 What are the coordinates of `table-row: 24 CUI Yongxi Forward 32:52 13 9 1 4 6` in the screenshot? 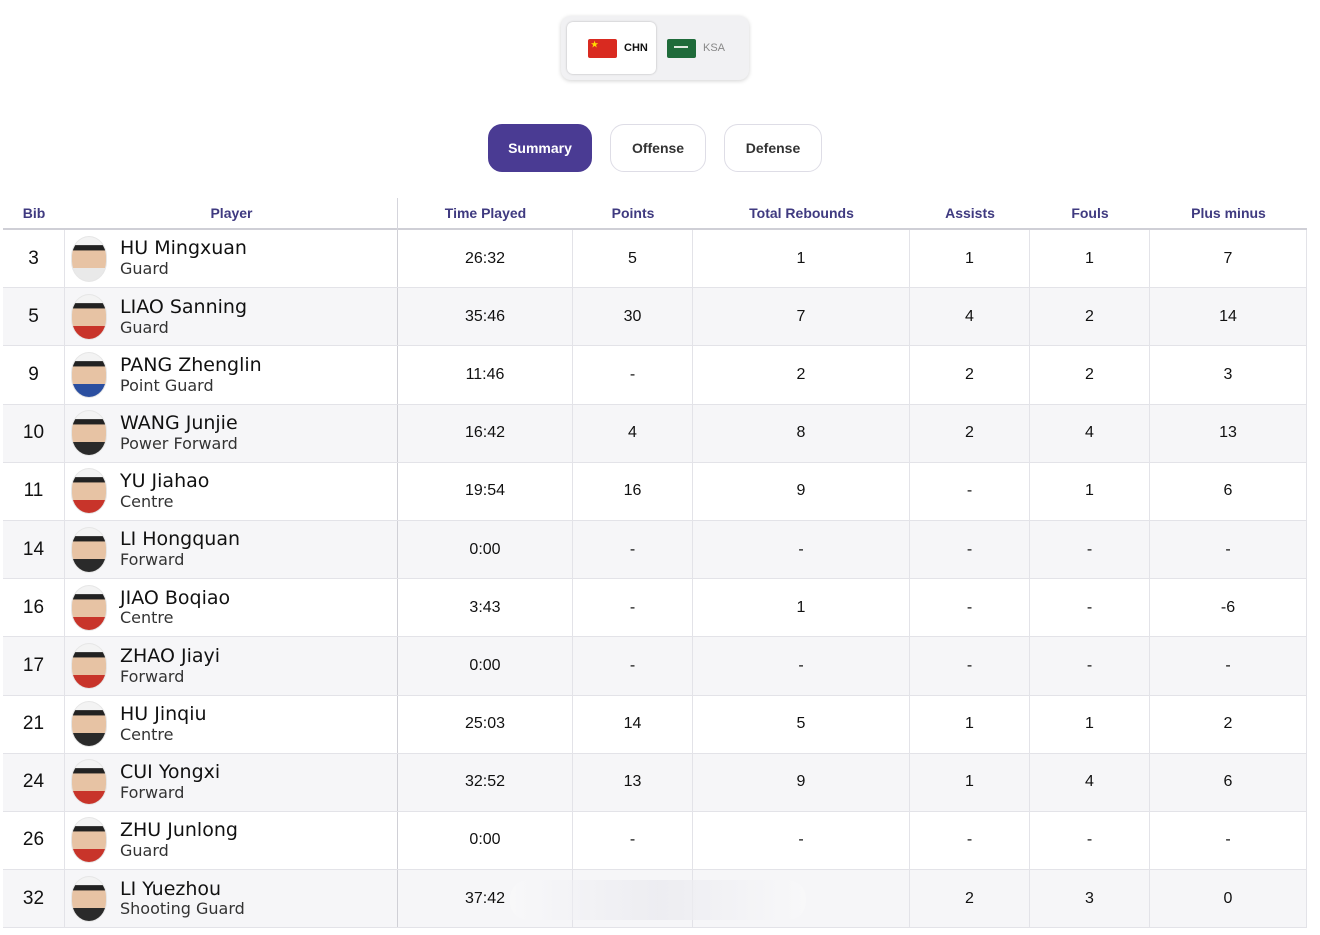 It's located at (655, 782).